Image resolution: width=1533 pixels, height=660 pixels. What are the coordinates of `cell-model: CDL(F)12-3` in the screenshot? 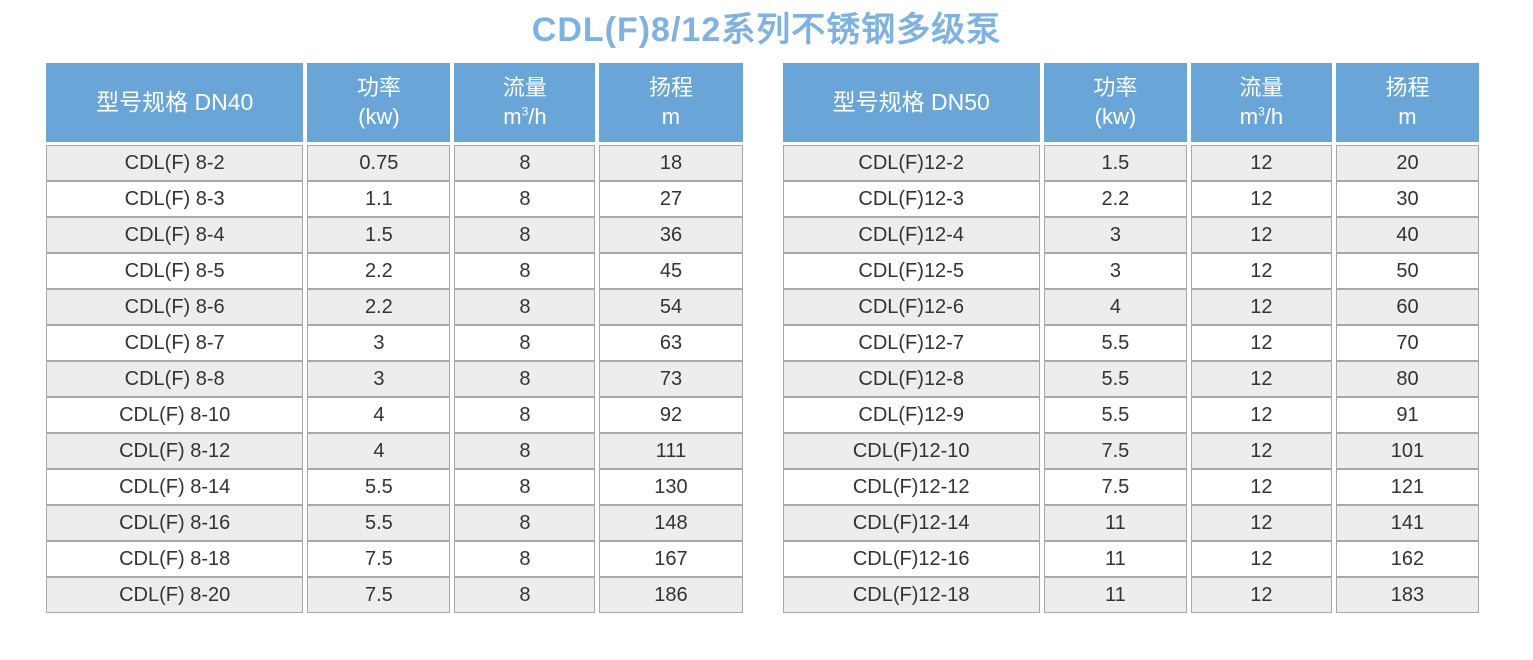 It's located at (911, 199).